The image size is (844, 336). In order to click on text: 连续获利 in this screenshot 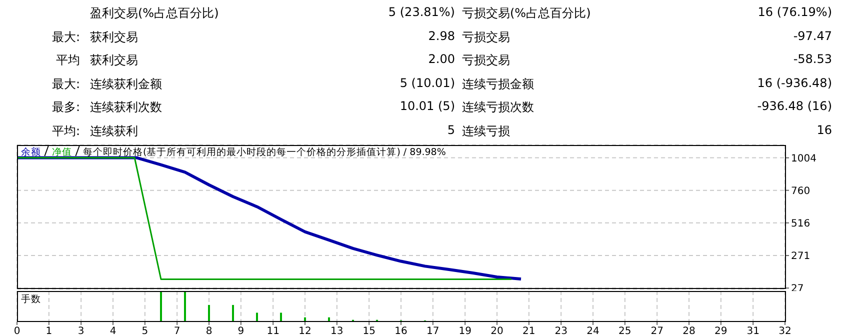, I will do `click(114, 131)`.